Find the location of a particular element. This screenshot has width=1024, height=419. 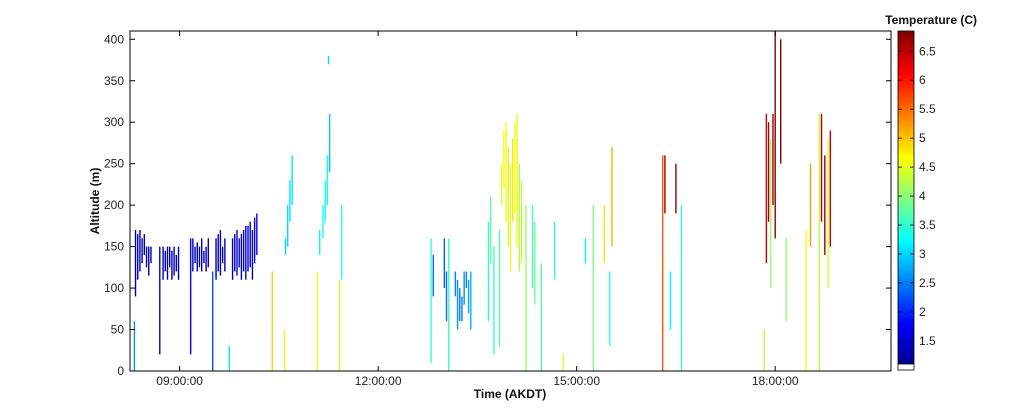

colorbar-ticks: 1.5 2 2.5 3 3.5 4 4.5 5 5.5 6 6.5 is located at coordinates (917, 196).